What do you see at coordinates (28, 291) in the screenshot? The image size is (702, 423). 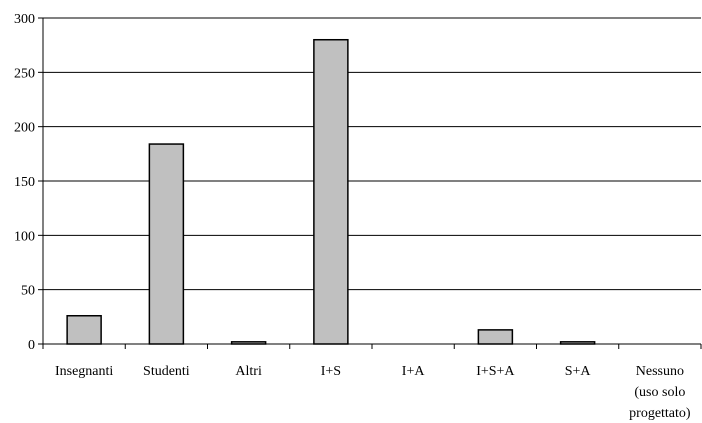 I see `y-tick-label: 50` at bounding box center [28, 291].